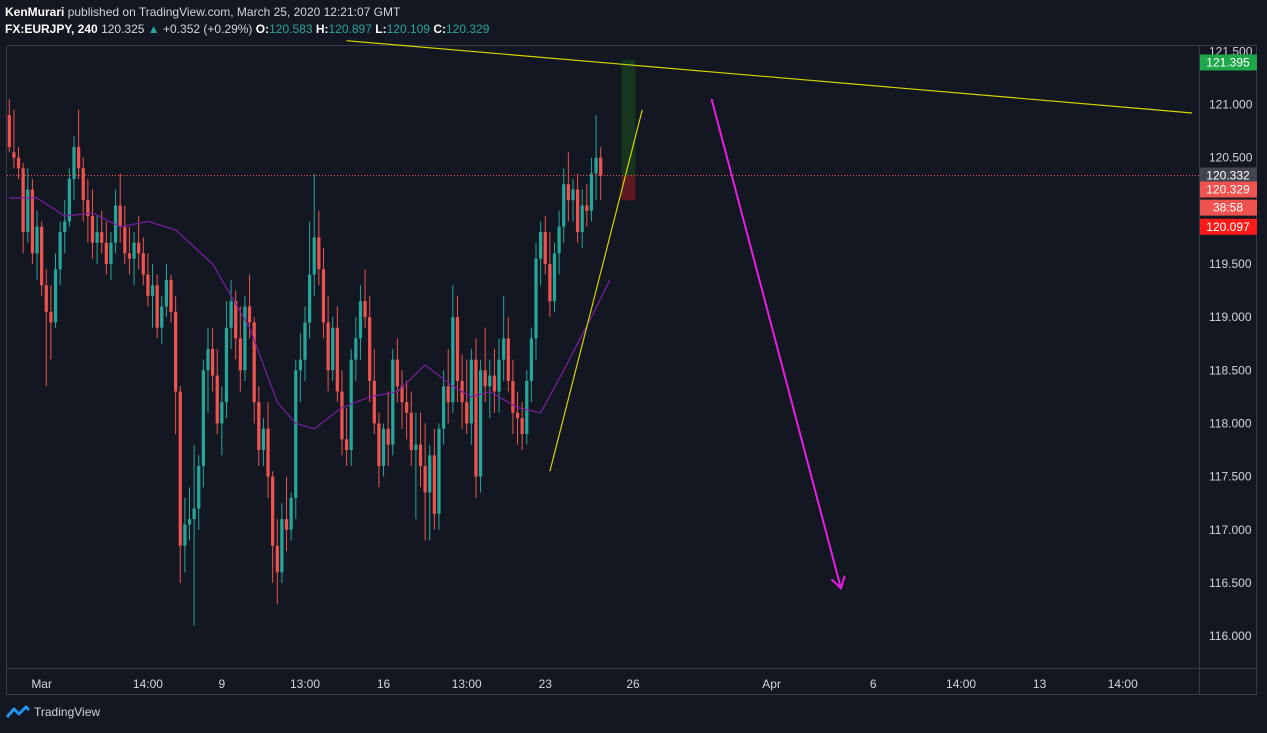 The height and width of the screenshot is (733, 1267). What do you see at coordinates (408, 29) in the screenshot?
I see `low-value: 120.109` at bounding box center [408, 29].